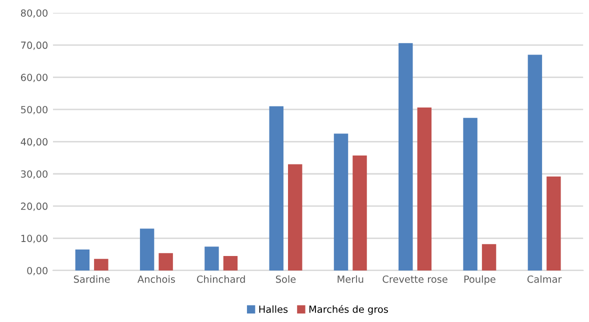  What do you see at coordinates (34, 239) in the screenshot?
I see `y-tick-label: 10,00` at bounding box center [34, 239].